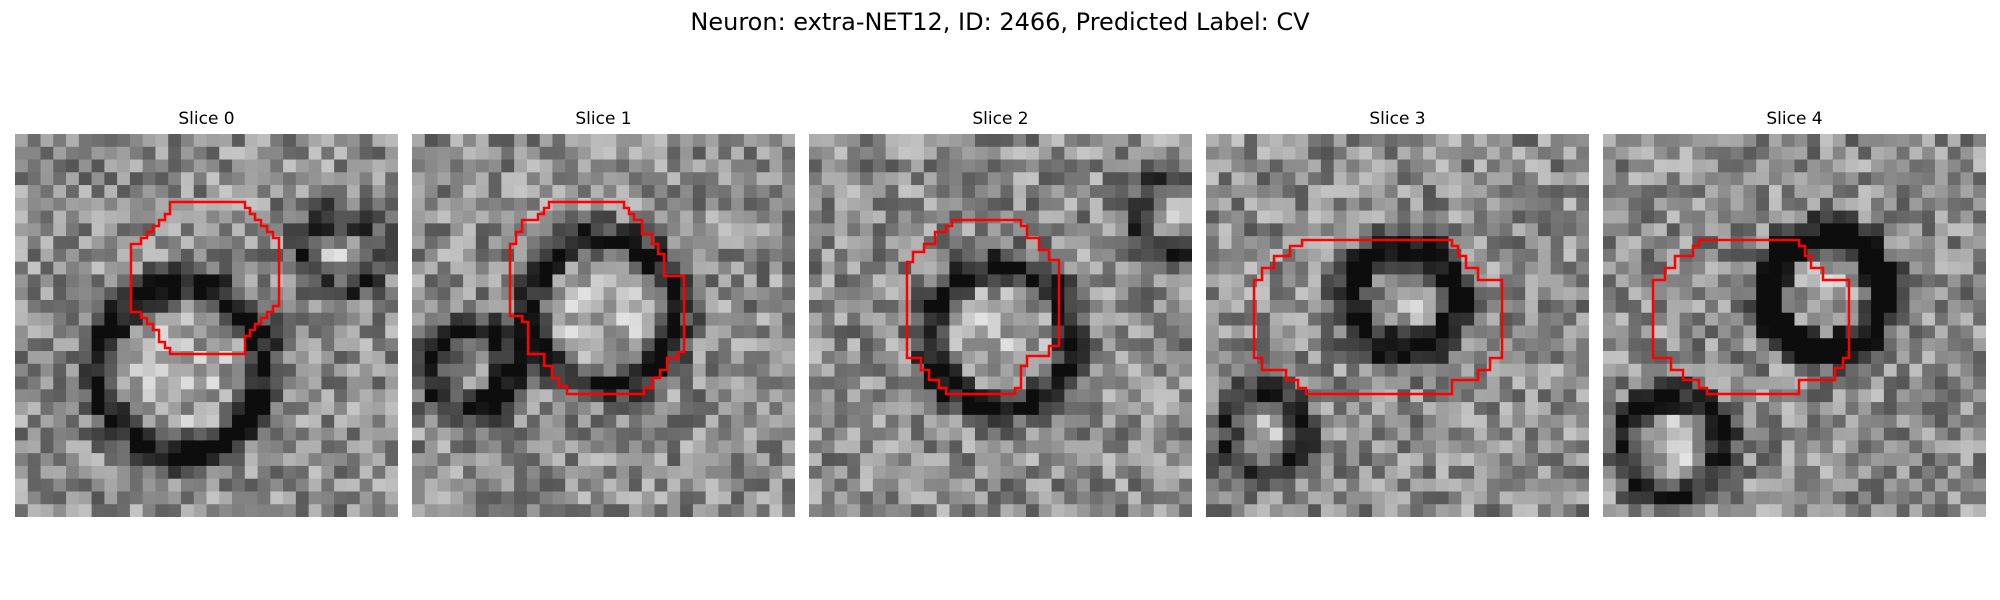  I want to click on slice-title: Slice 2, so click(1000, 119).